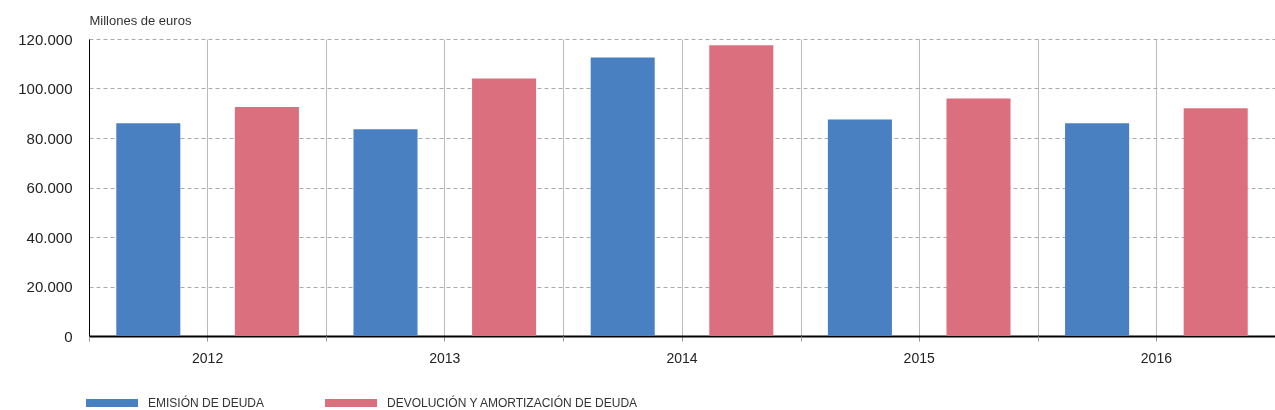  What do you see at coordinates (49, 286) in the screenshot?
I see `y-tick-label: 20.000` at bounding box center [49, 286].